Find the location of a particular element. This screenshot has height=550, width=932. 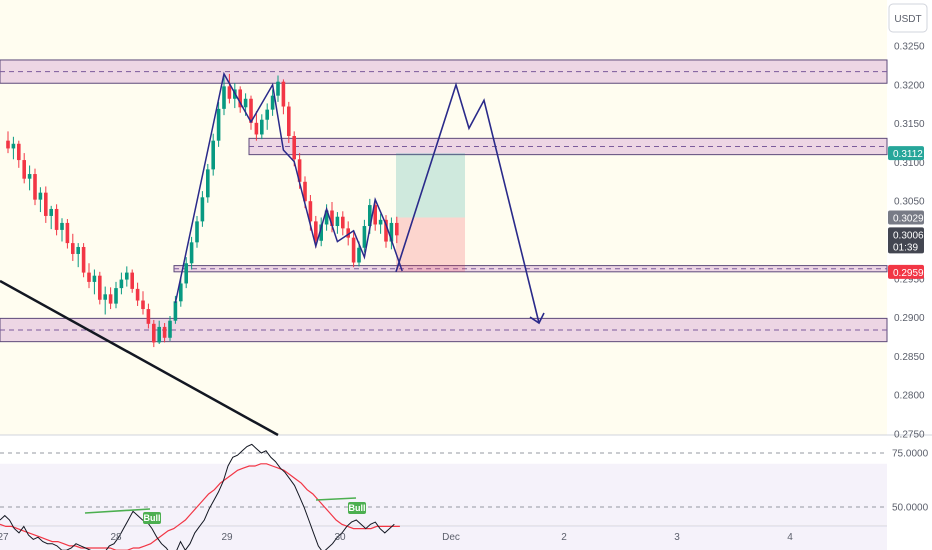

rsi-tick-label: 50.0000 is located at coordinates (910, 508).